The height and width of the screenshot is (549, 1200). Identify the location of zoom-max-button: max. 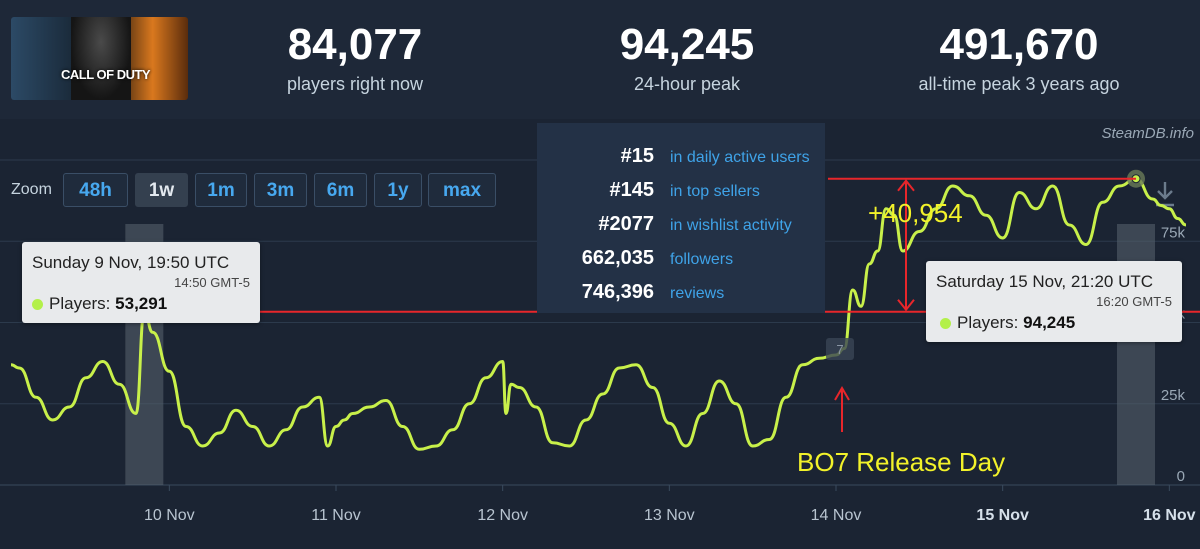
(462, 190).